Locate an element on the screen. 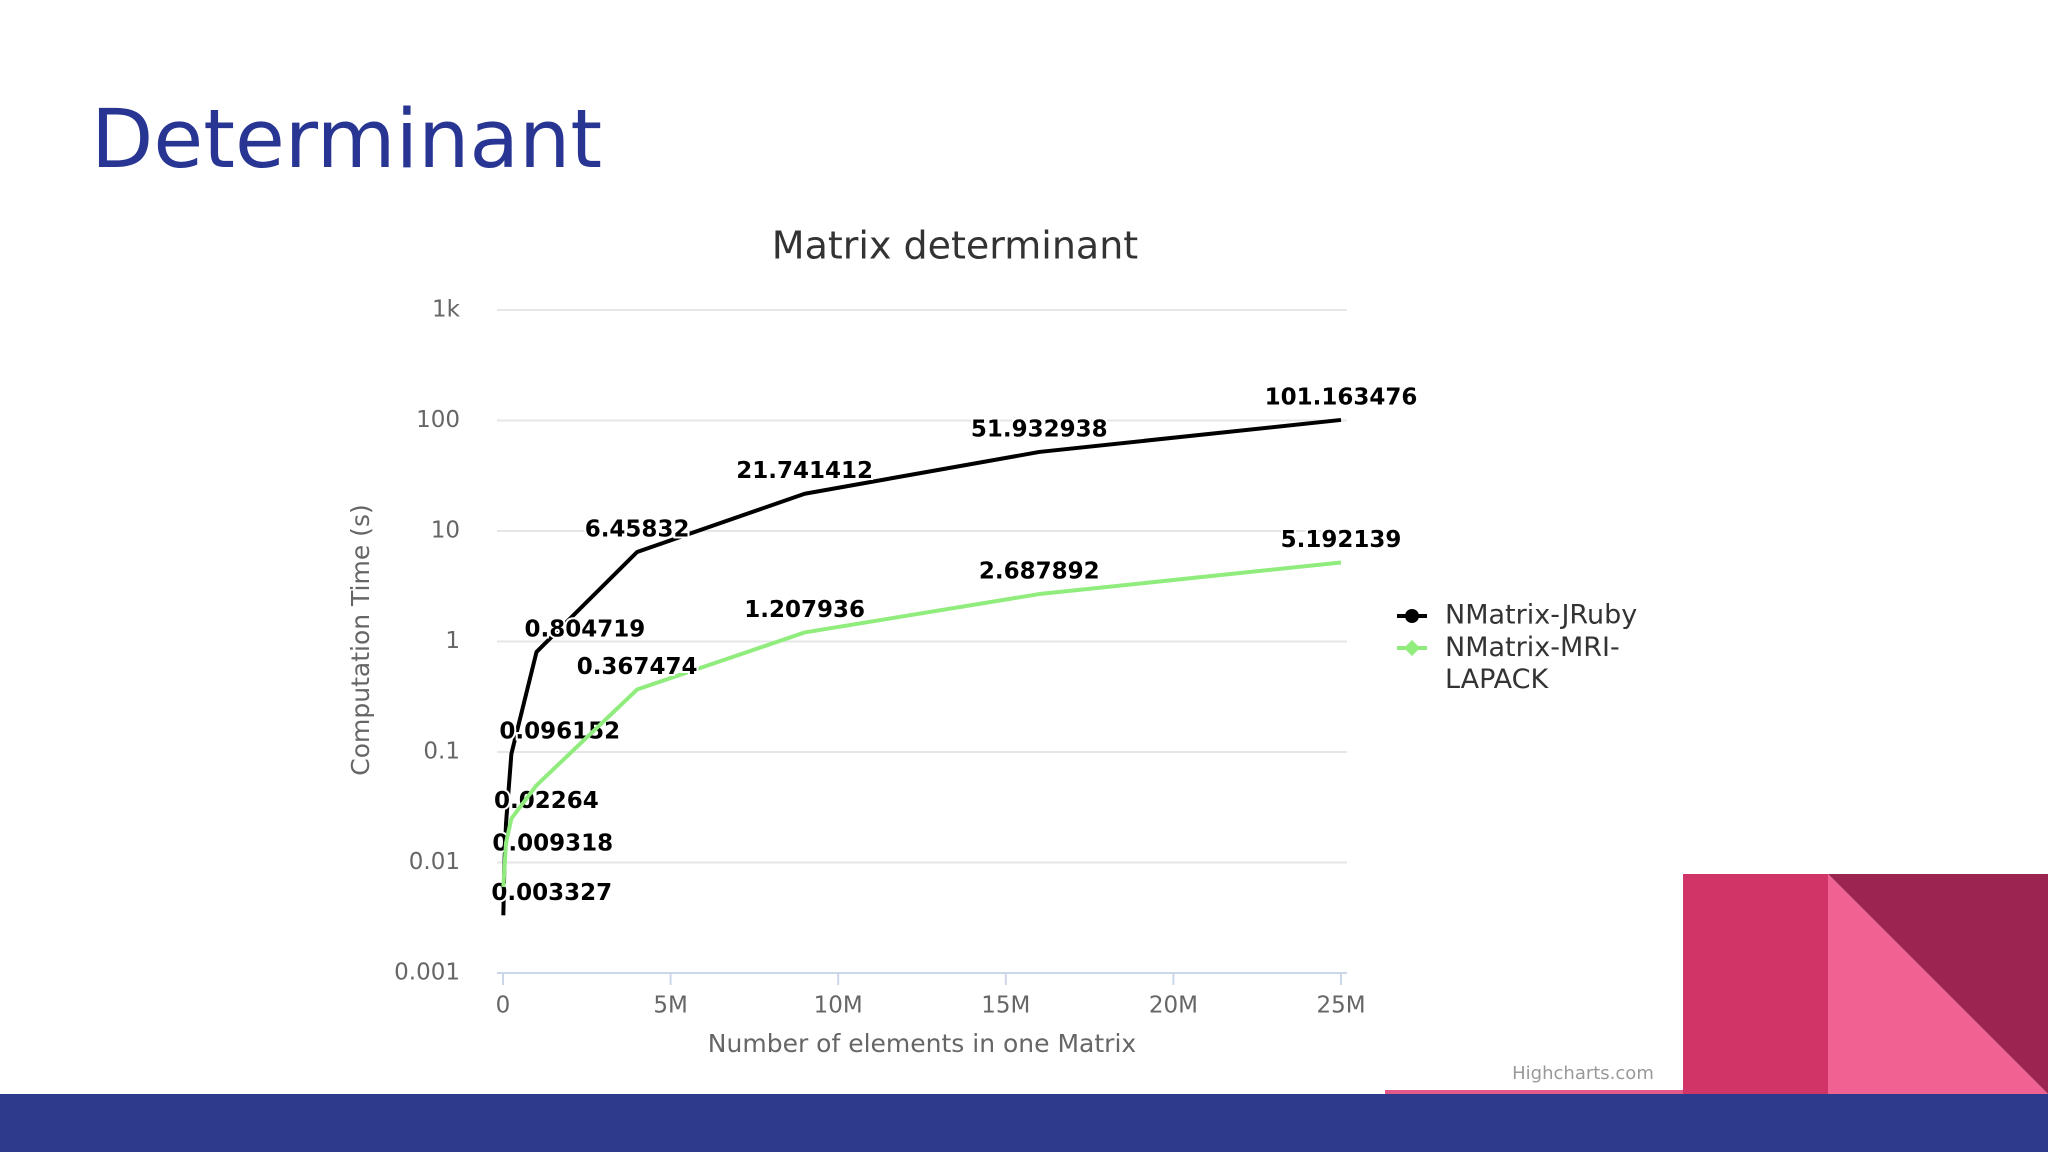 The width and height of the screenshot is (2048, 1152). credit: Highcharts.com is located at coordinates (1583, 1073).